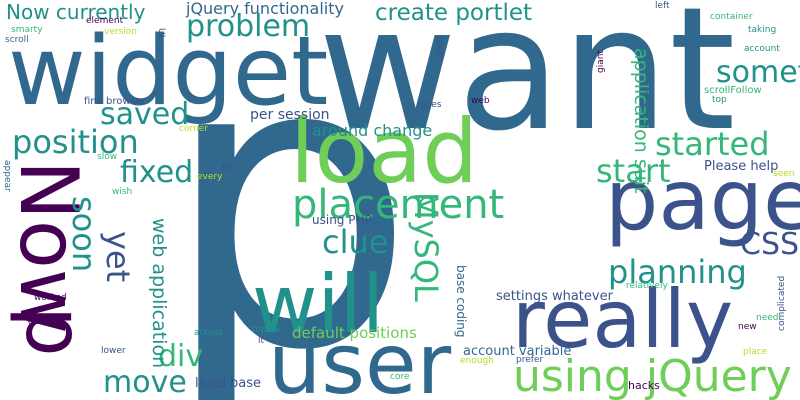  What do you see at coordinates (782, 303) in the screenshot?
I see `word-complicated: complicated` at bounding box center [782, 303].